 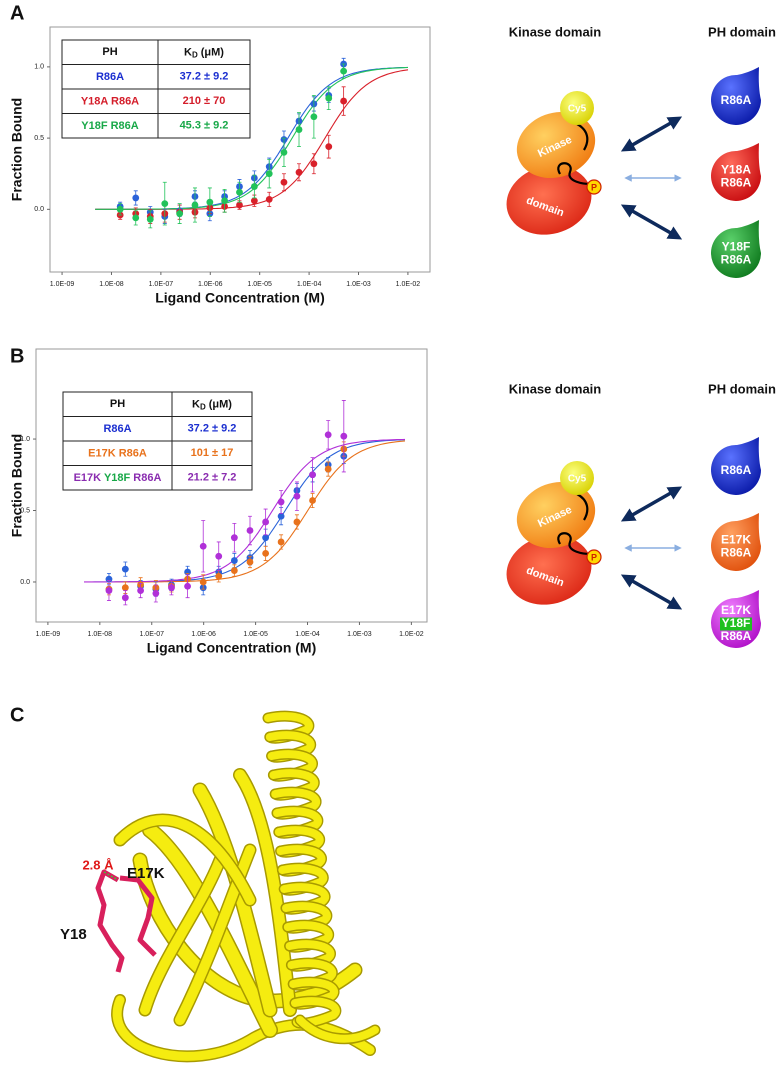 What do you see at coordinates (100, 634) in the screenshot?
I see `x-tick-label: 1.0E-08` at bounding box center [100, 634].